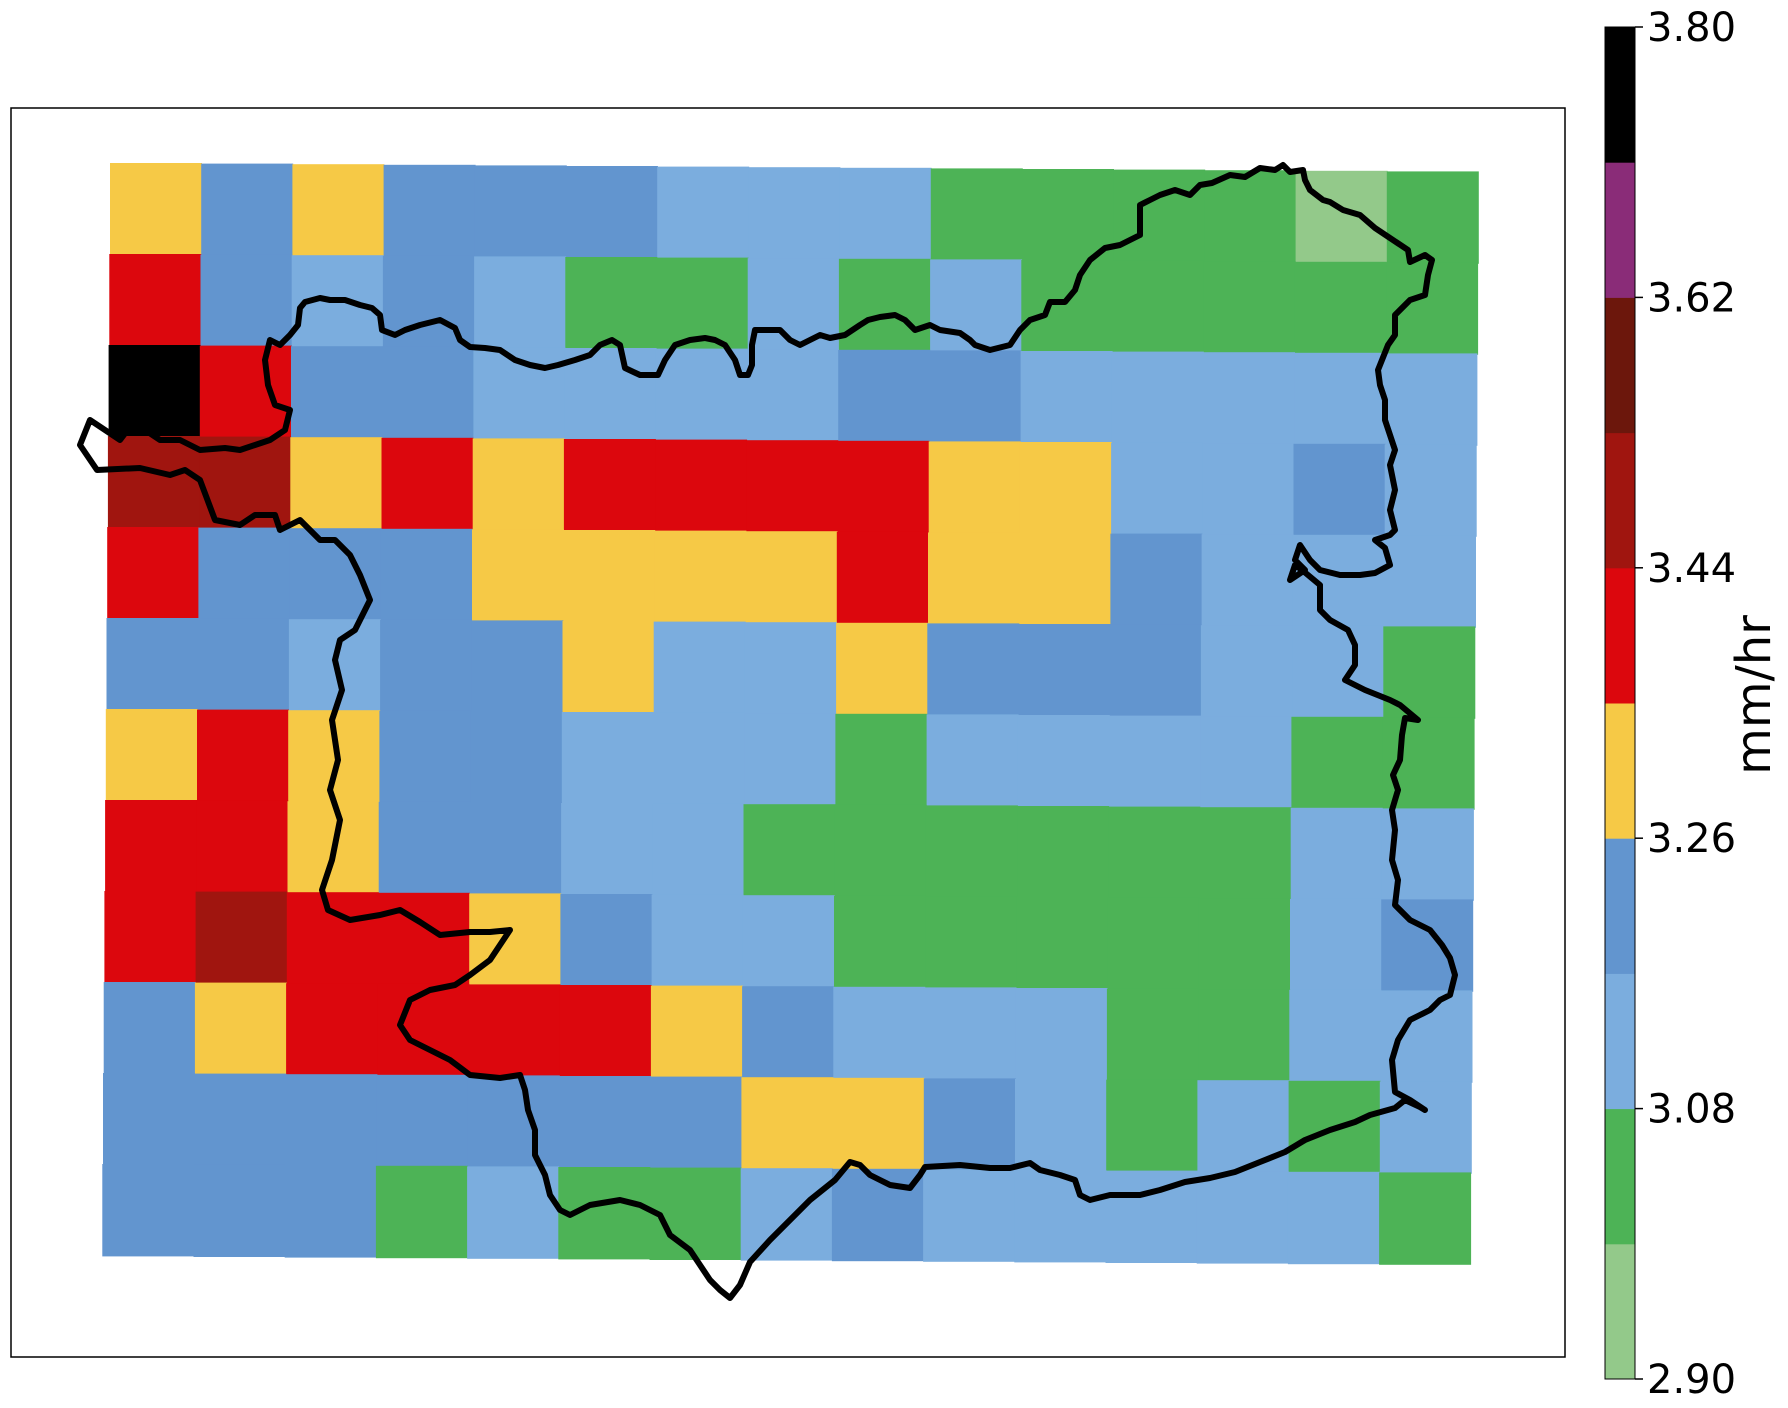  Describe the element at coordinates (1685, 704) in the screenshot. I see `colorbar-ticks: 2.90 3.08 3.26 3.44 3.62 3.80` at that location.